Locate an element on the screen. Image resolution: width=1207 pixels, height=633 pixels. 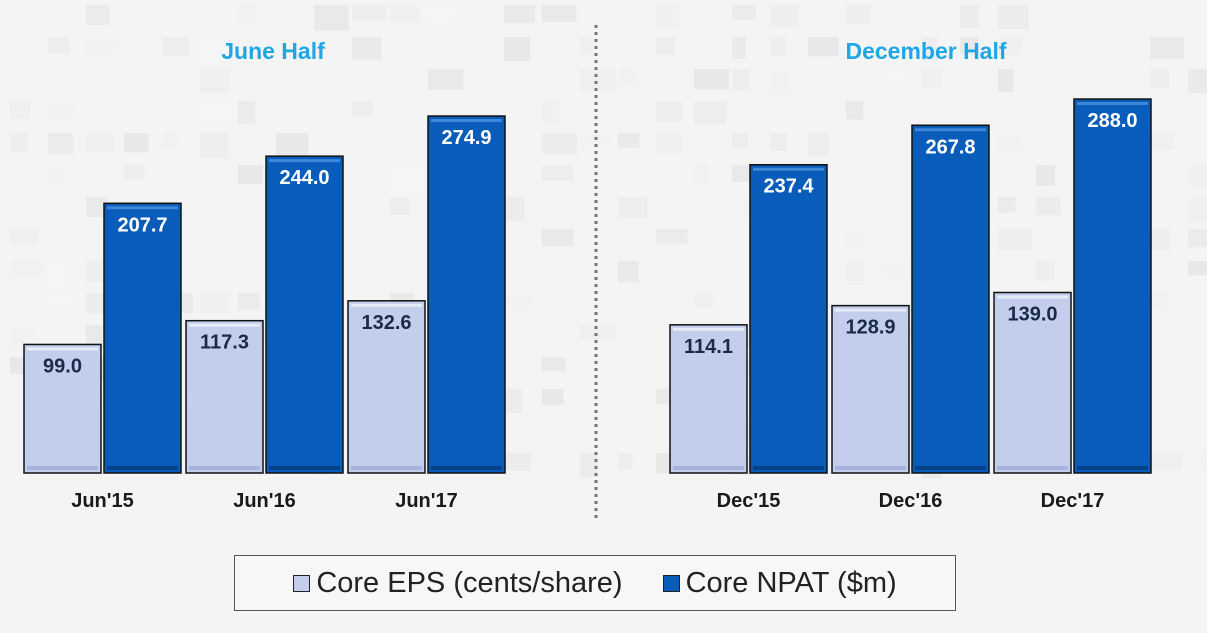
bar-npat-2-value-label: 274.9 is located at coordinates (466, 138).